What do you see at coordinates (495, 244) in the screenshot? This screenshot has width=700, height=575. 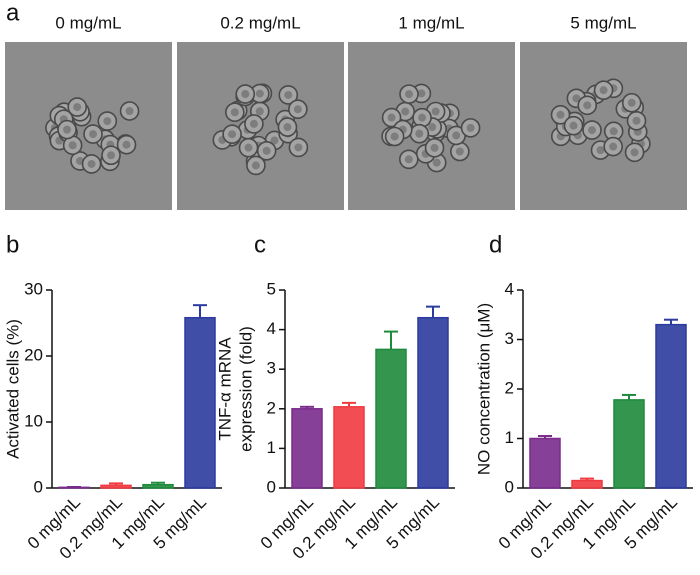 I see `panel-label: d` at bounding box center [495, 244].